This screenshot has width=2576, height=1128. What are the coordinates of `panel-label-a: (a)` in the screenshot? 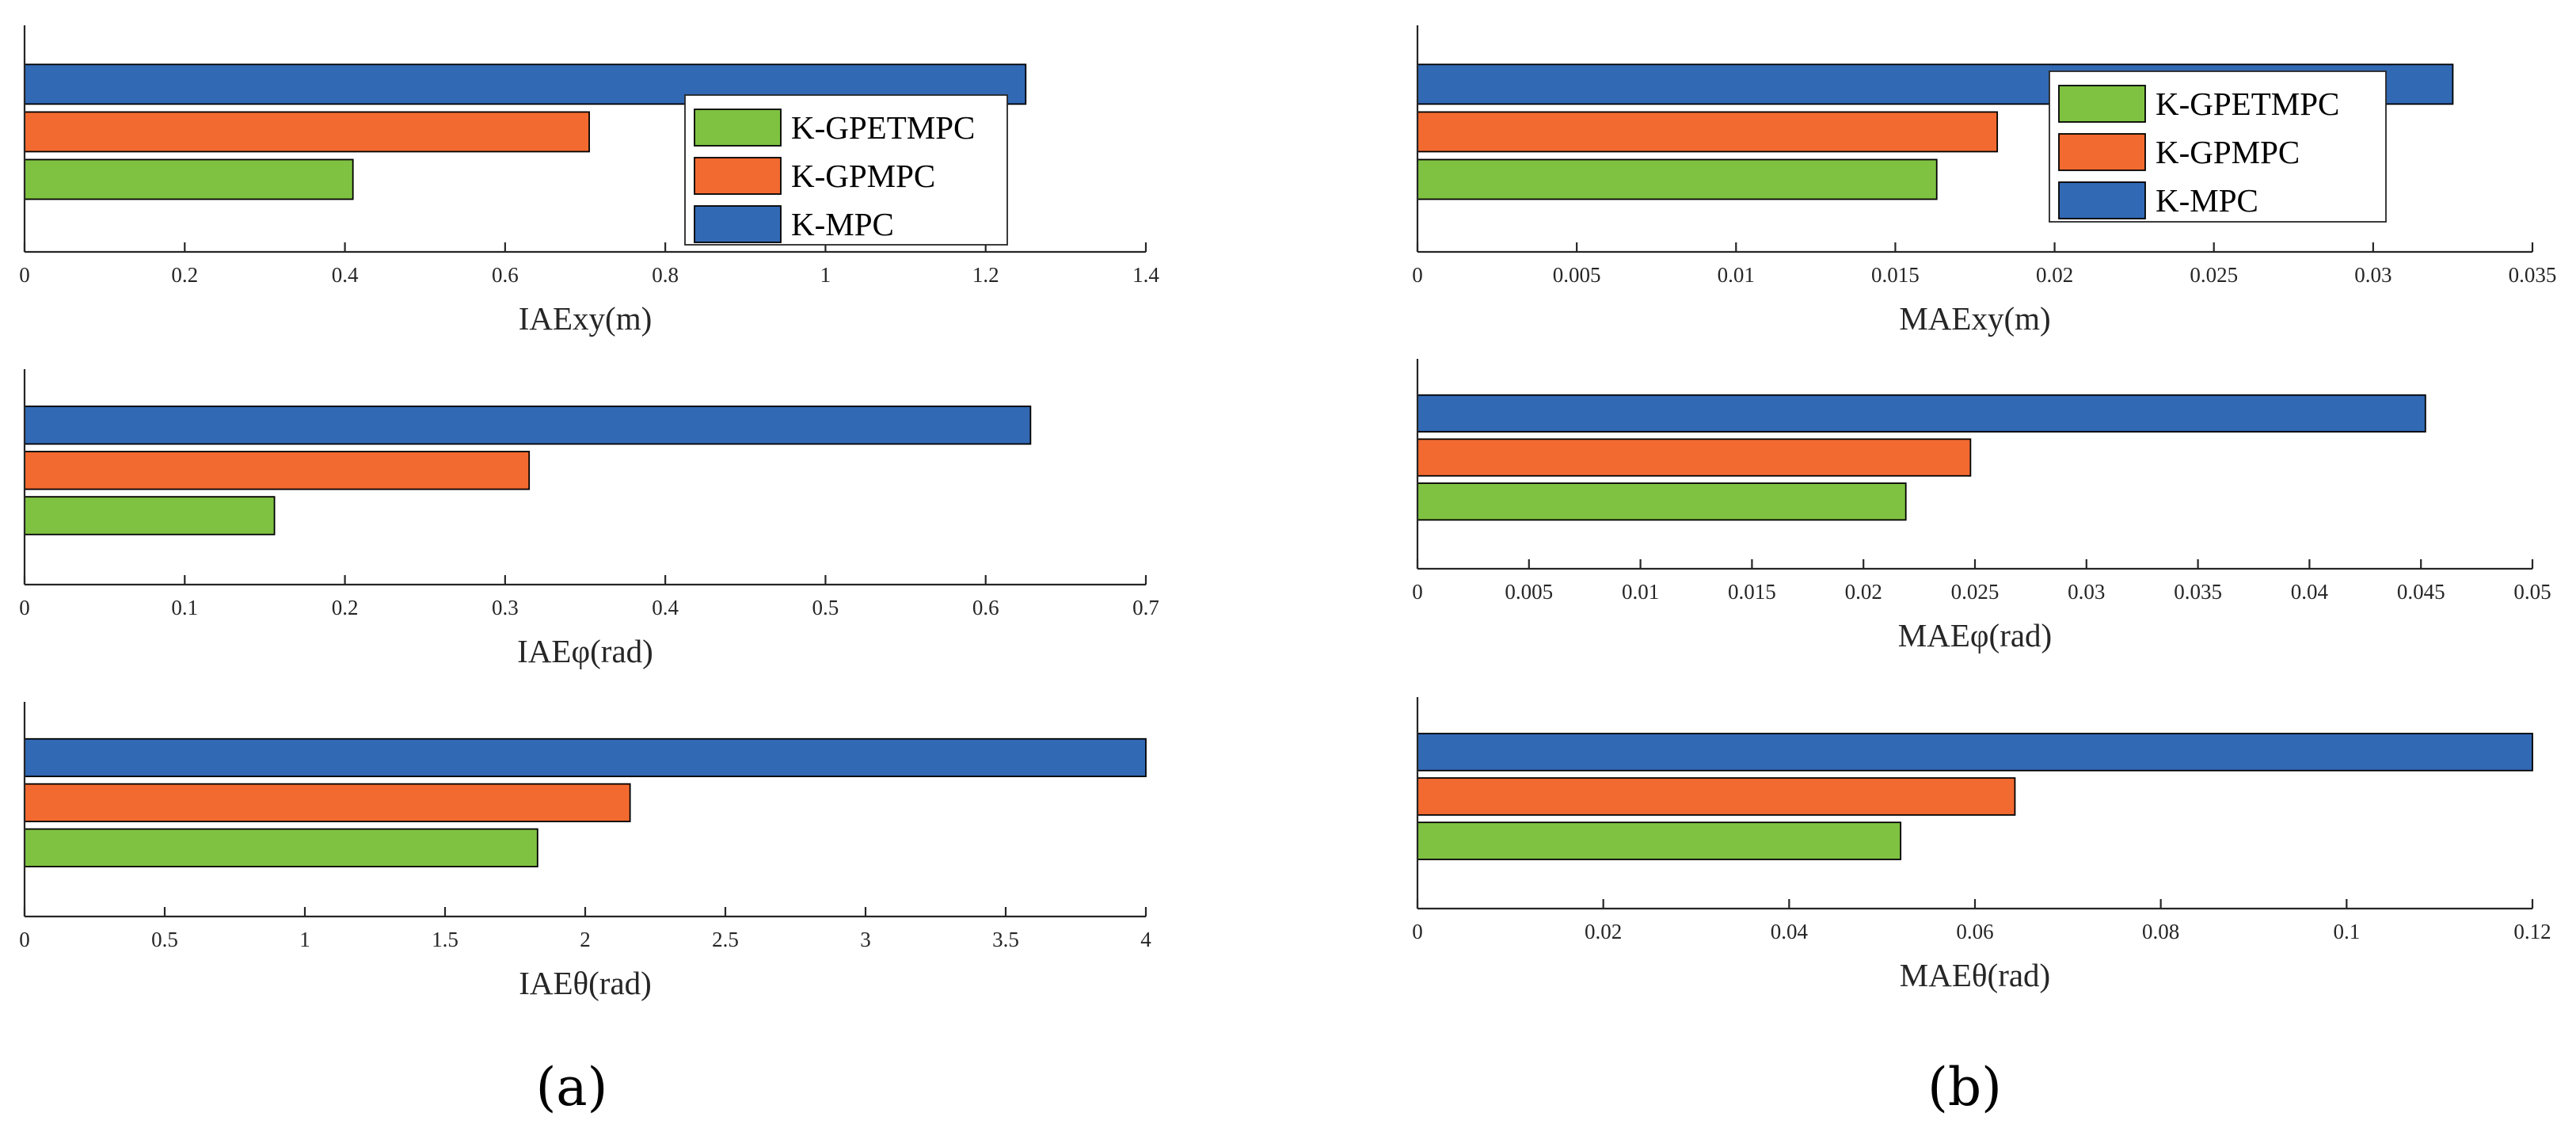 It's located at (572, 1088).